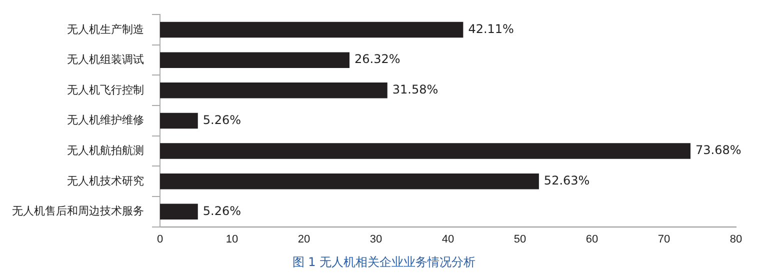  Describe the element at coordinates (415, 89) in the screenshot. I see `data-label: 31.58%` at that location.